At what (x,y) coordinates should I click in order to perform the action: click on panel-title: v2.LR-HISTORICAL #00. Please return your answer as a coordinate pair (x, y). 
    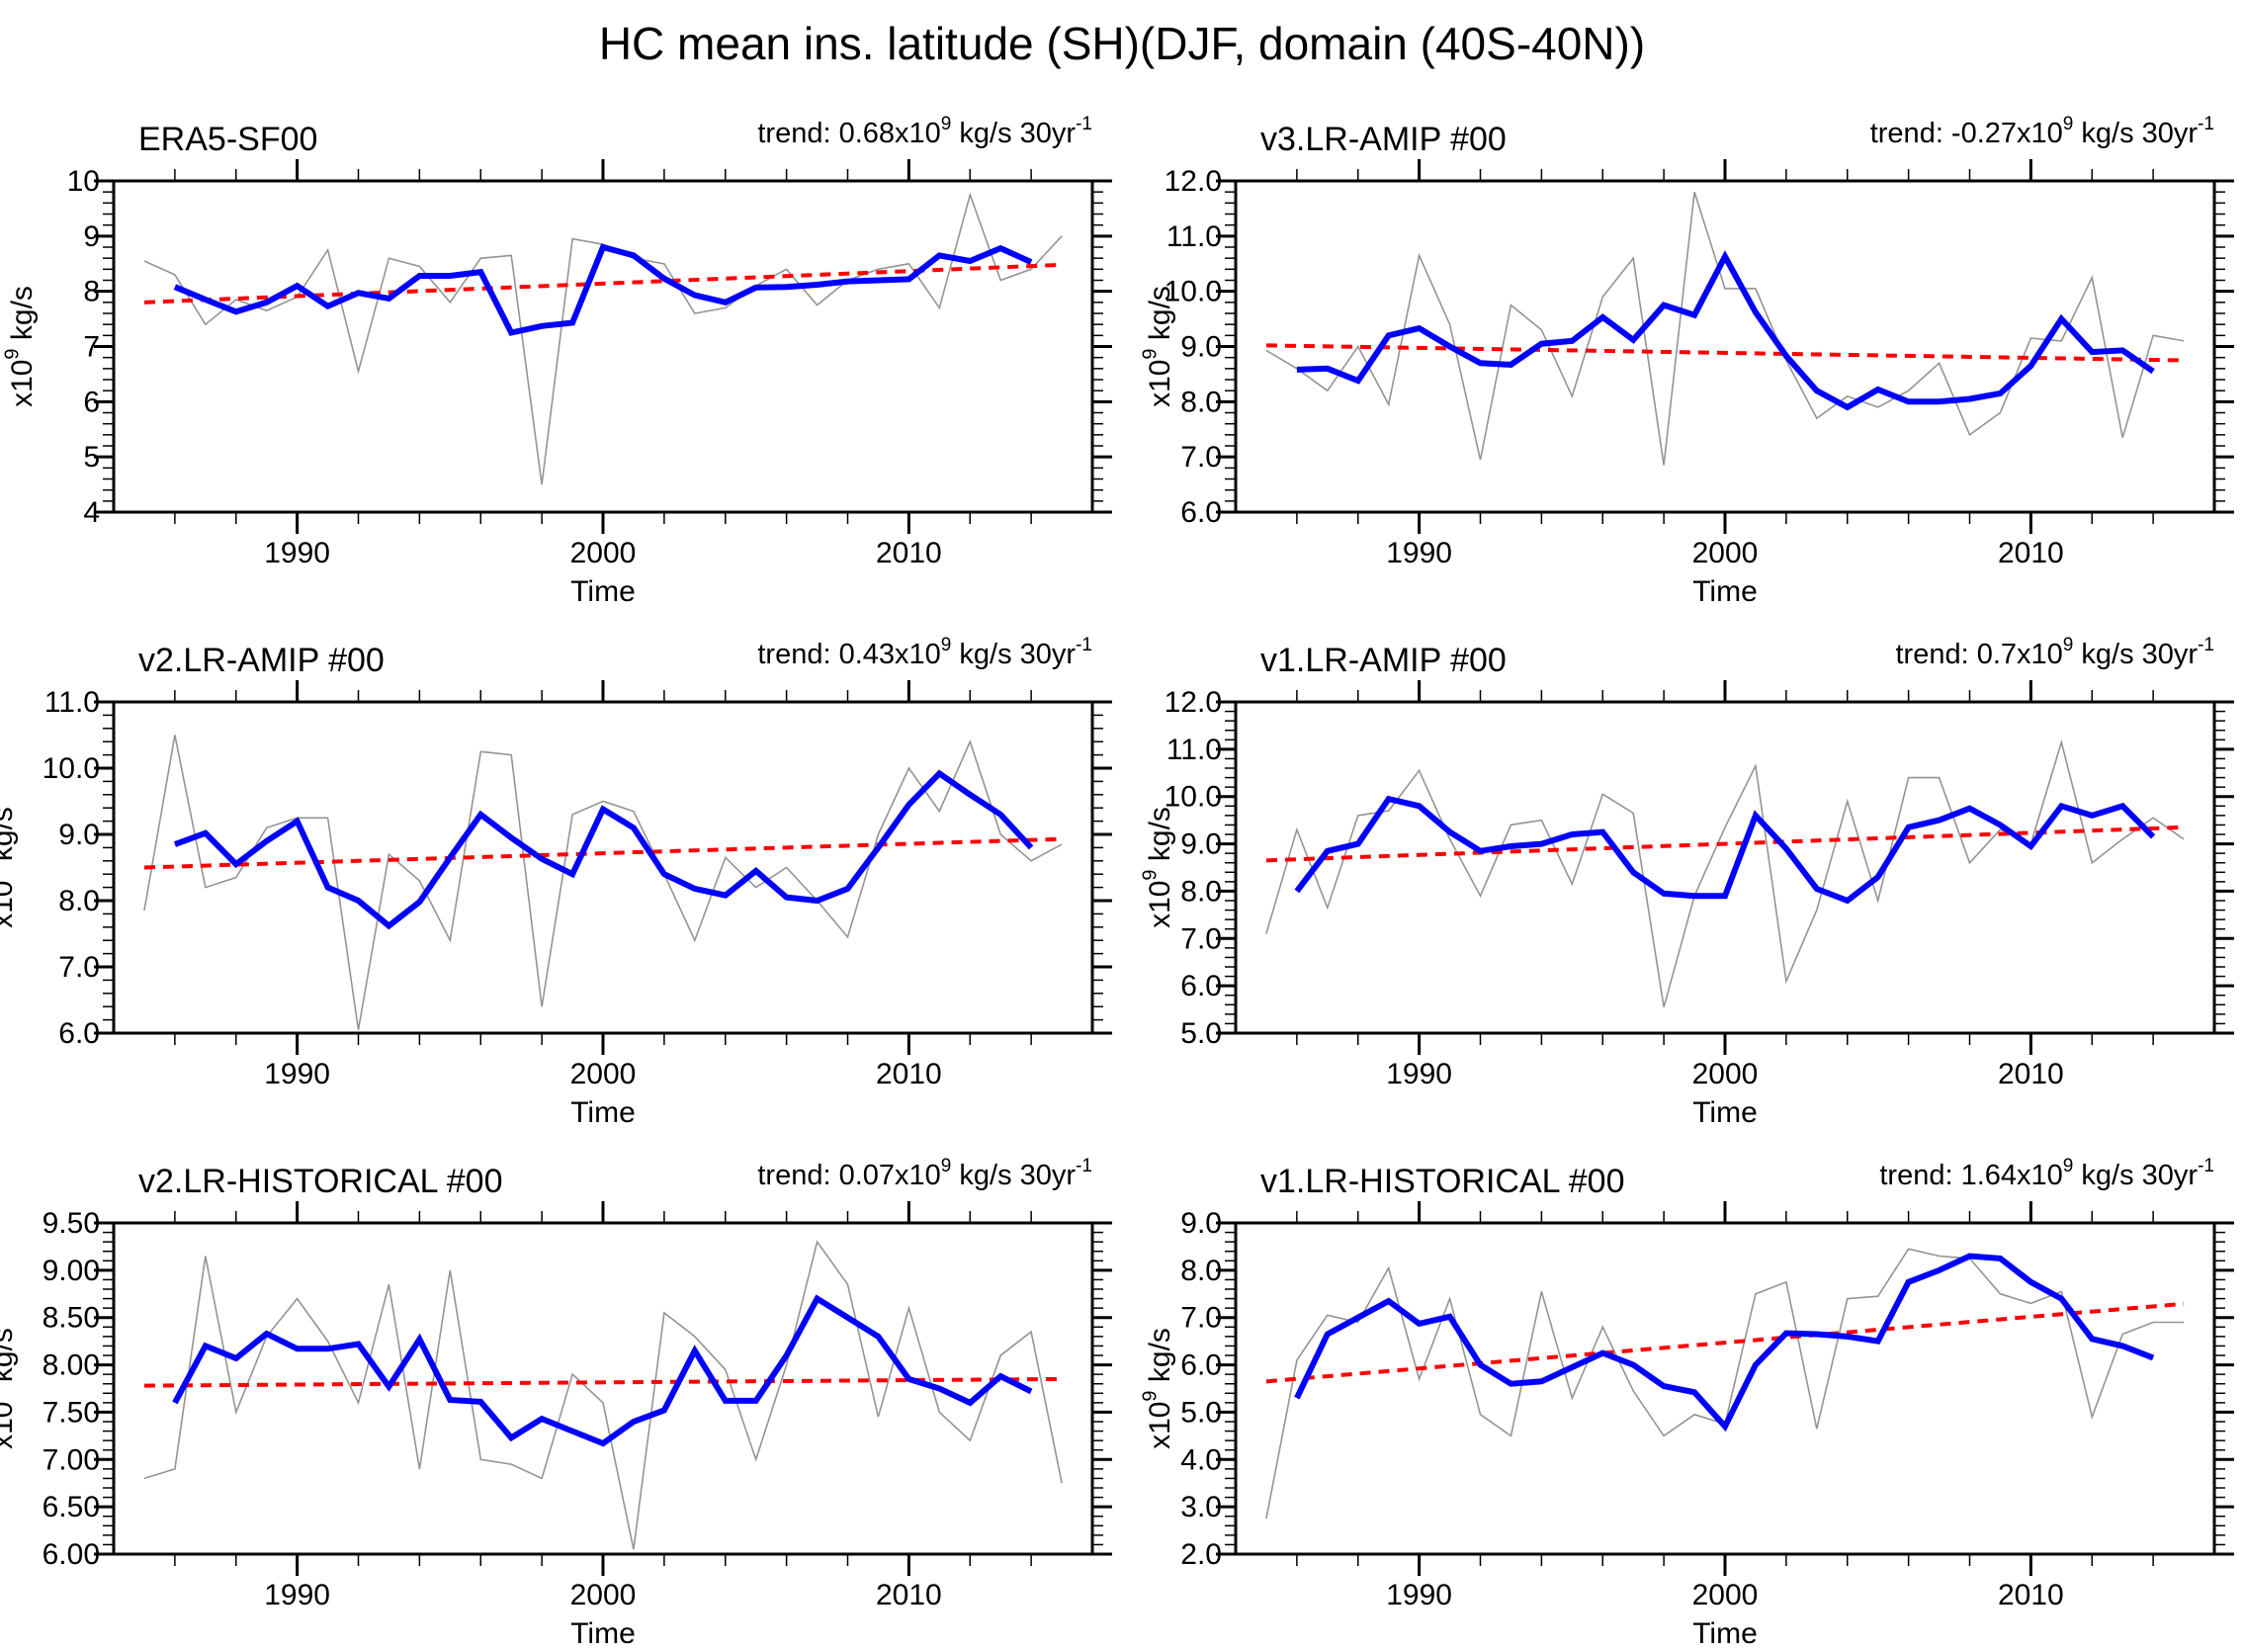
    Looking at the image, I should click on (320, 1182).